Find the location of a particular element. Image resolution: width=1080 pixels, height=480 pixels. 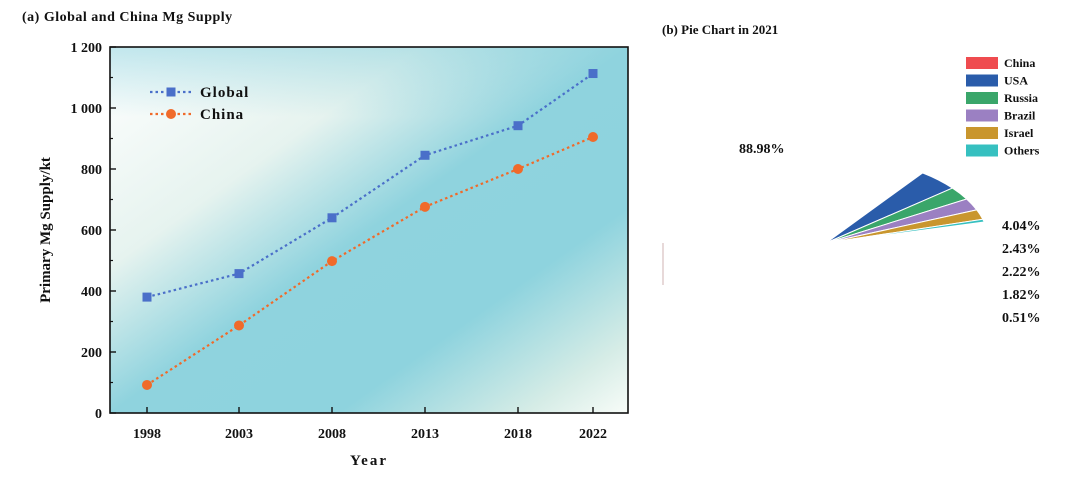

legend-swatch-russia is located at coordinates (982, 98).